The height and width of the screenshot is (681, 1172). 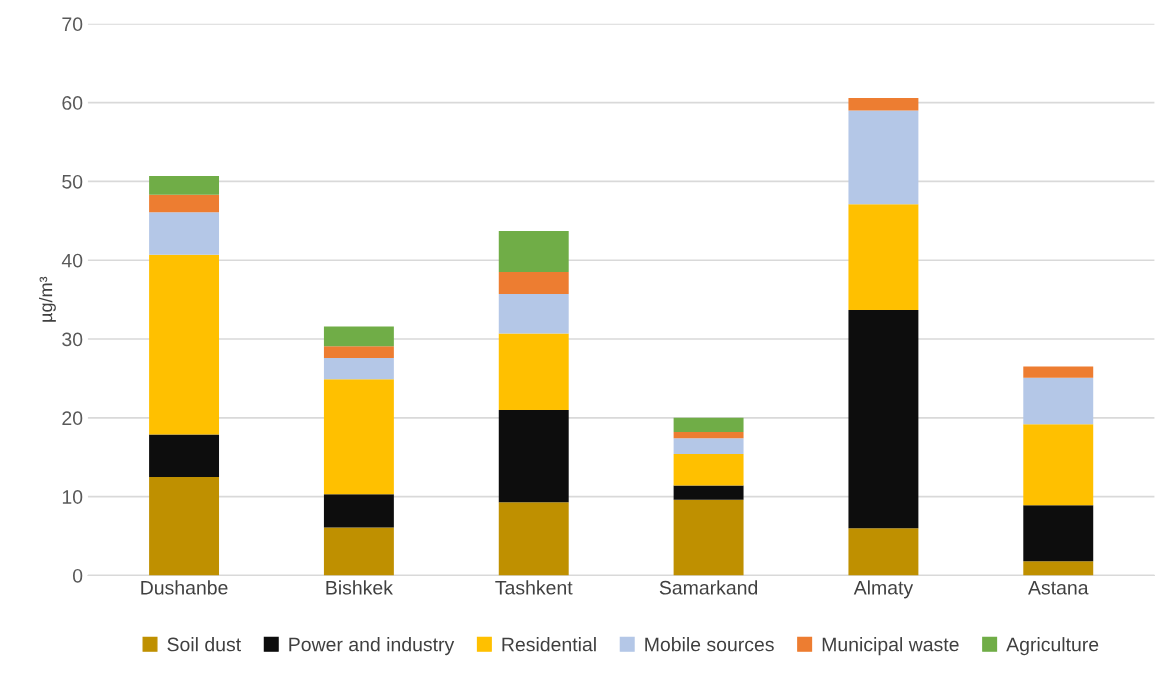 What do you see at coordinates (1052, 646) in the screenshot?
I see `legend-label: Agriculture` at bounding box center [1052, 646].